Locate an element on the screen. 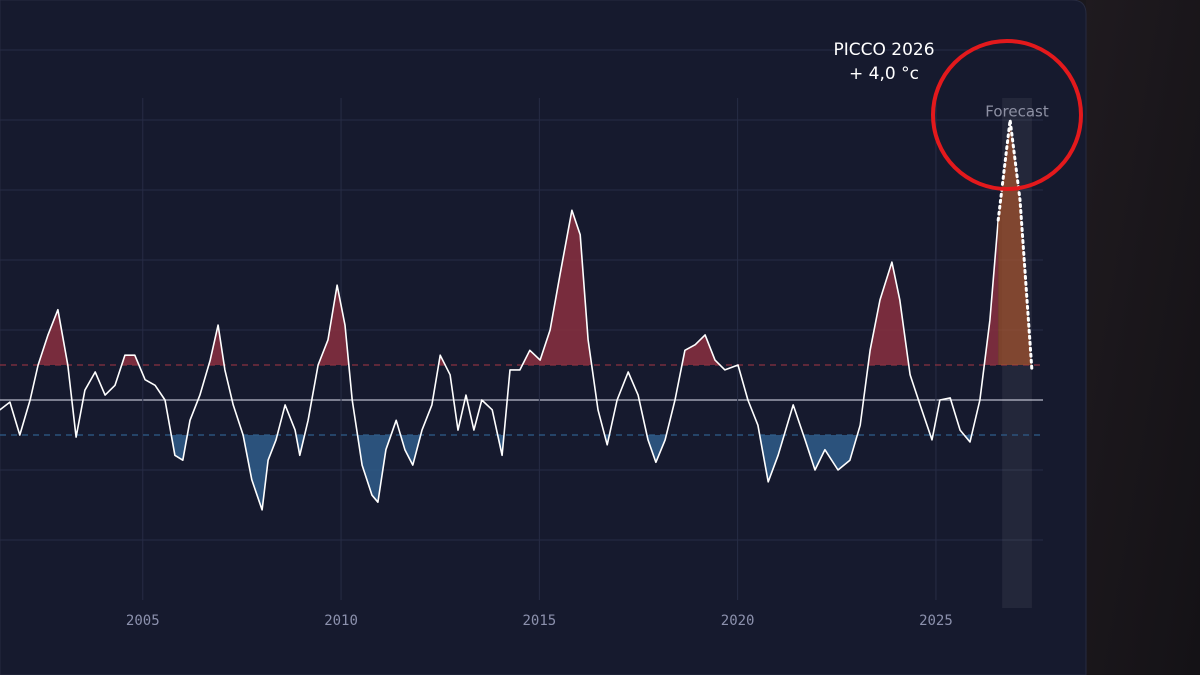 The height and width of the screenshot is (675, 1200). x-tick-label: 2005 is located at coordinates (143, 621).